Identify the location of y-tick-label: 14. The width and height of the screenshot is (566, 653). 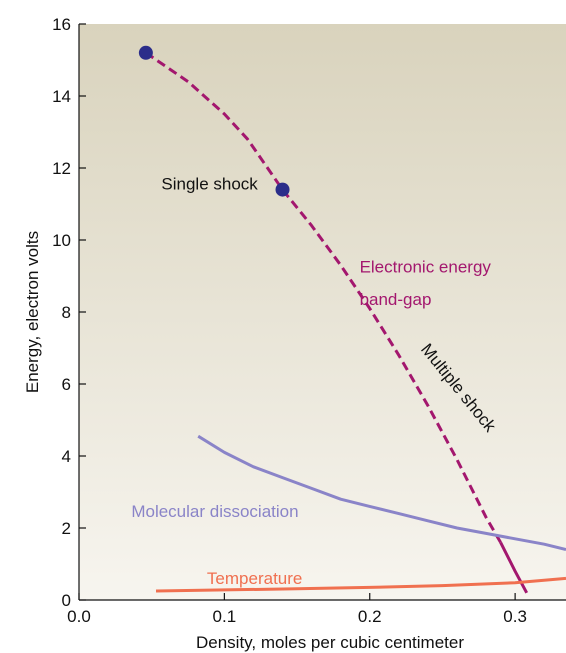
(61, 96).